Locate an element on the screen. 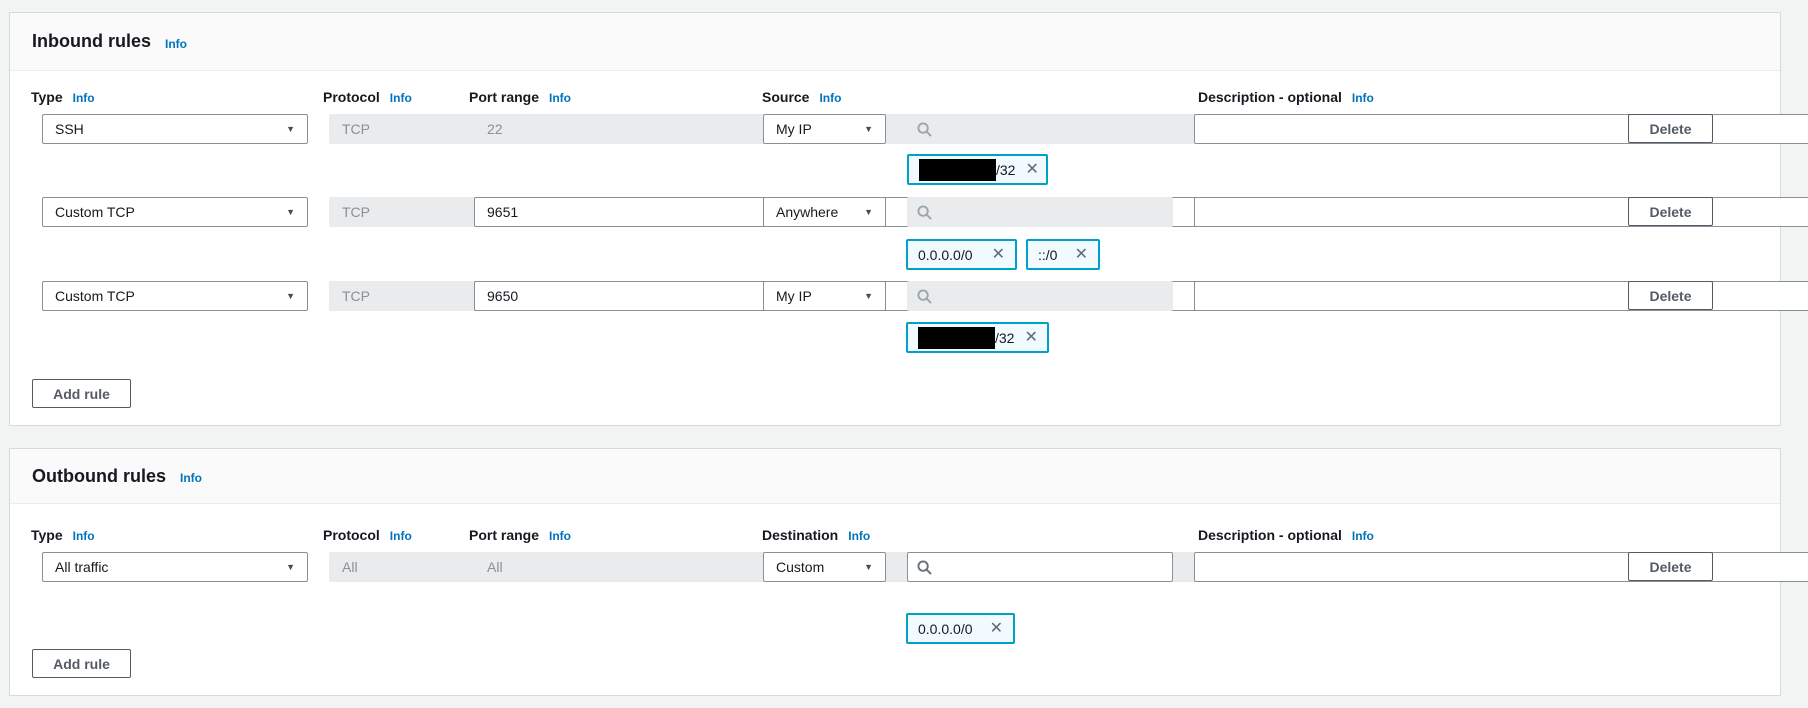 The width and height of the screenshot is (1808, 708). type-select: SSH ▼ is located at coordinates (175, 129).